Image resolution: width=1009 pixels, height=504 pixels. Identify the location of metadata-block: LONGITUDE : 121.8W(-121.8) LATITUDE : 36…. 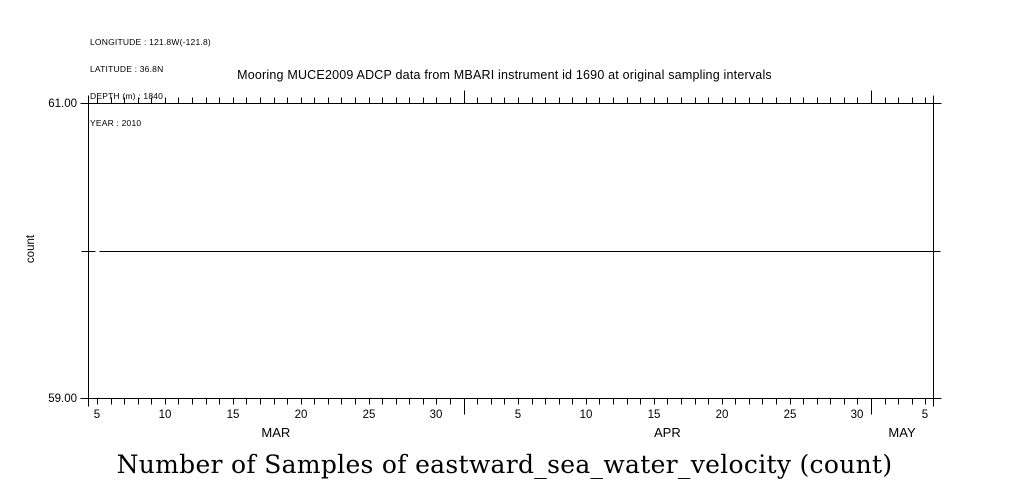
(150, 83).